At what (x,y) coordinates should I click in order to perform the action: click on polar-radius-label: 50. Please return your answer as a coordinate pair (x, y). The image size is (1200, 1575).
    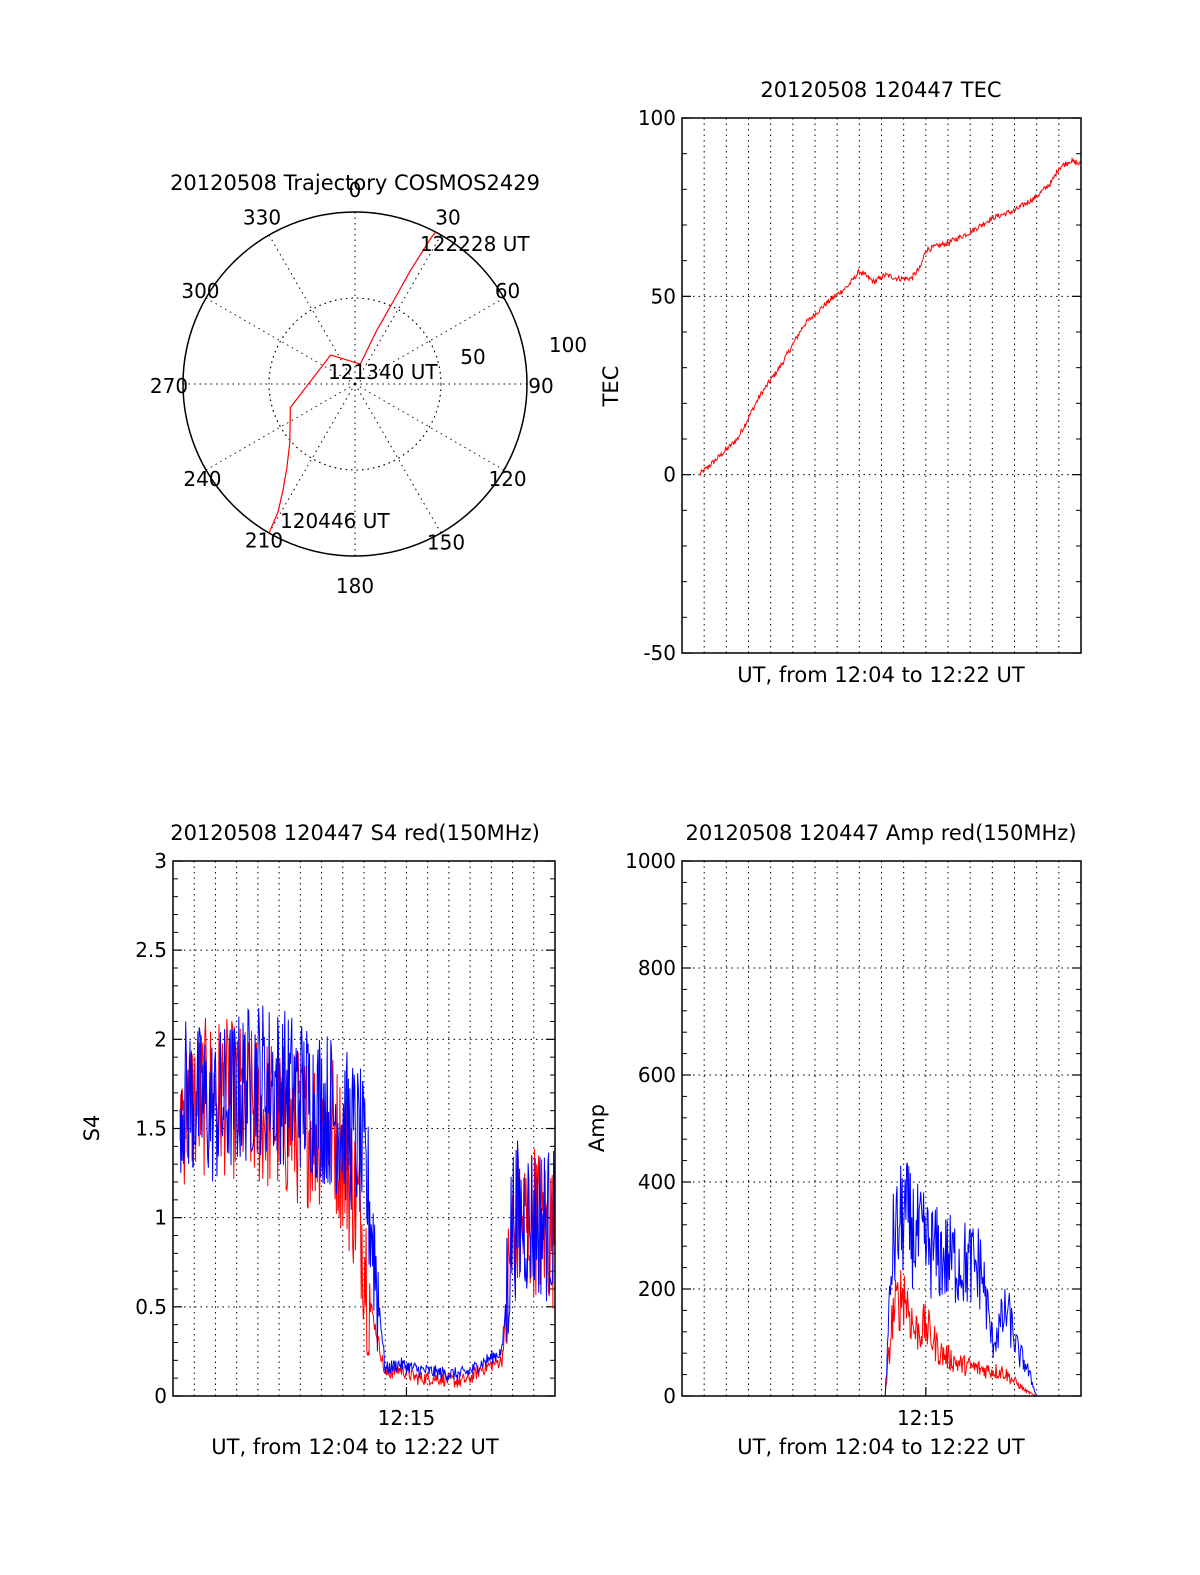
    Looking at the image, I should click on (472, 357).